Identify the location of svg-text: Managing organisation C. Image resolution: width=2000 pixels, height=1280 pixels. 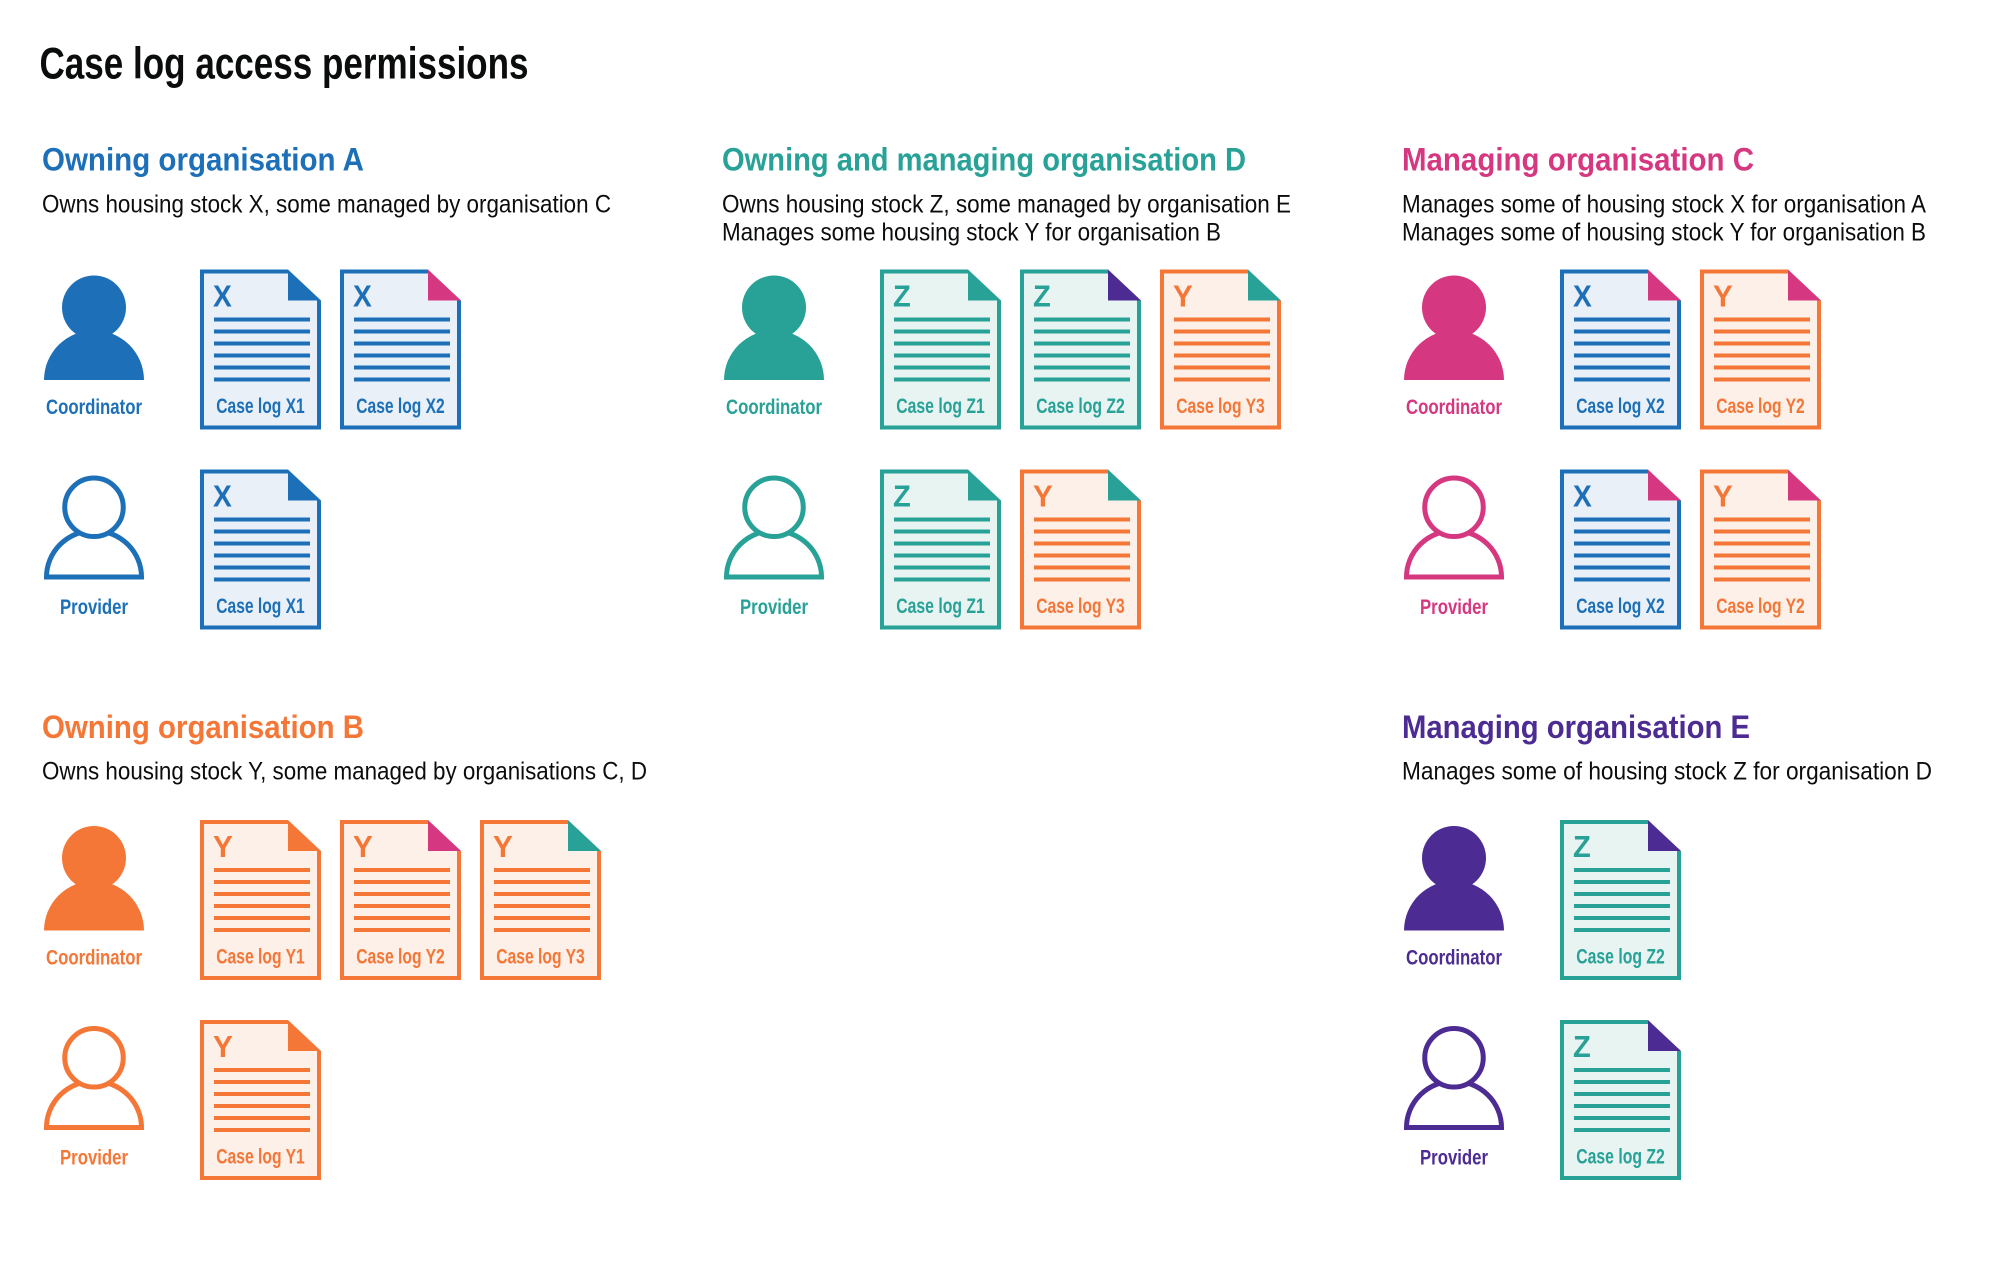
(1578, 160).